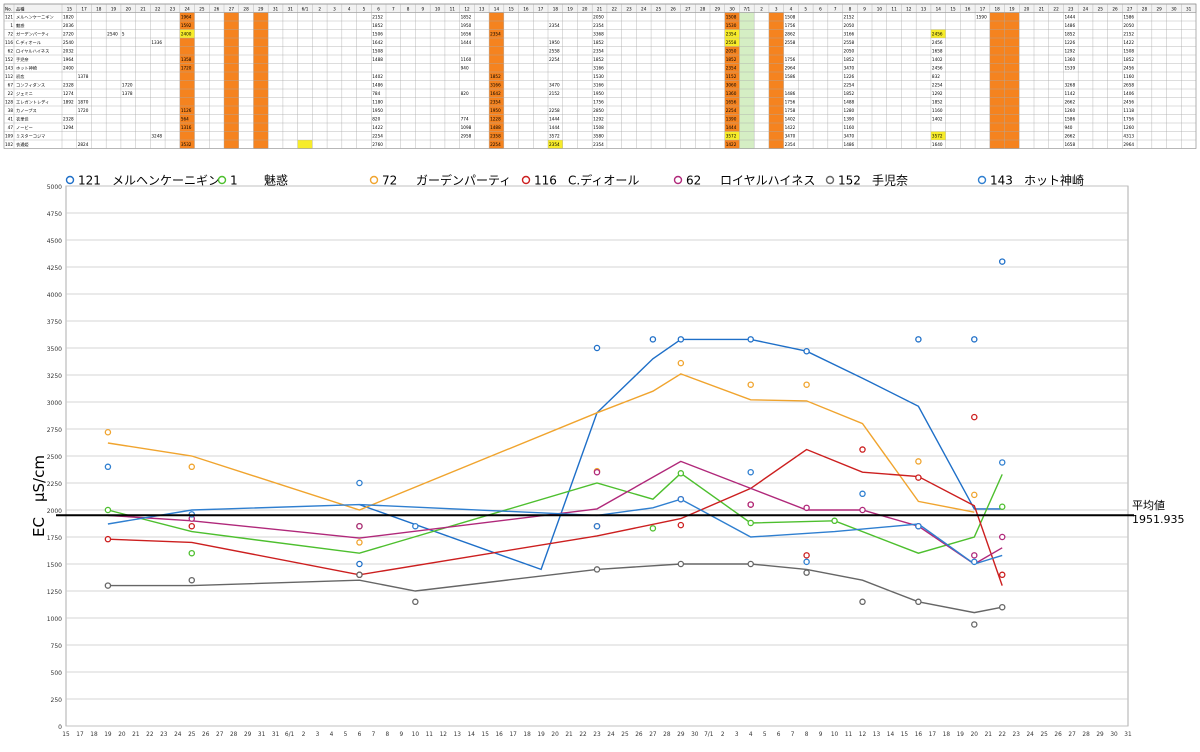  What do you see at coordinates (408, 8) in the screenshot?
I see `table-header-day: 8` at bounding box center [408, 8].